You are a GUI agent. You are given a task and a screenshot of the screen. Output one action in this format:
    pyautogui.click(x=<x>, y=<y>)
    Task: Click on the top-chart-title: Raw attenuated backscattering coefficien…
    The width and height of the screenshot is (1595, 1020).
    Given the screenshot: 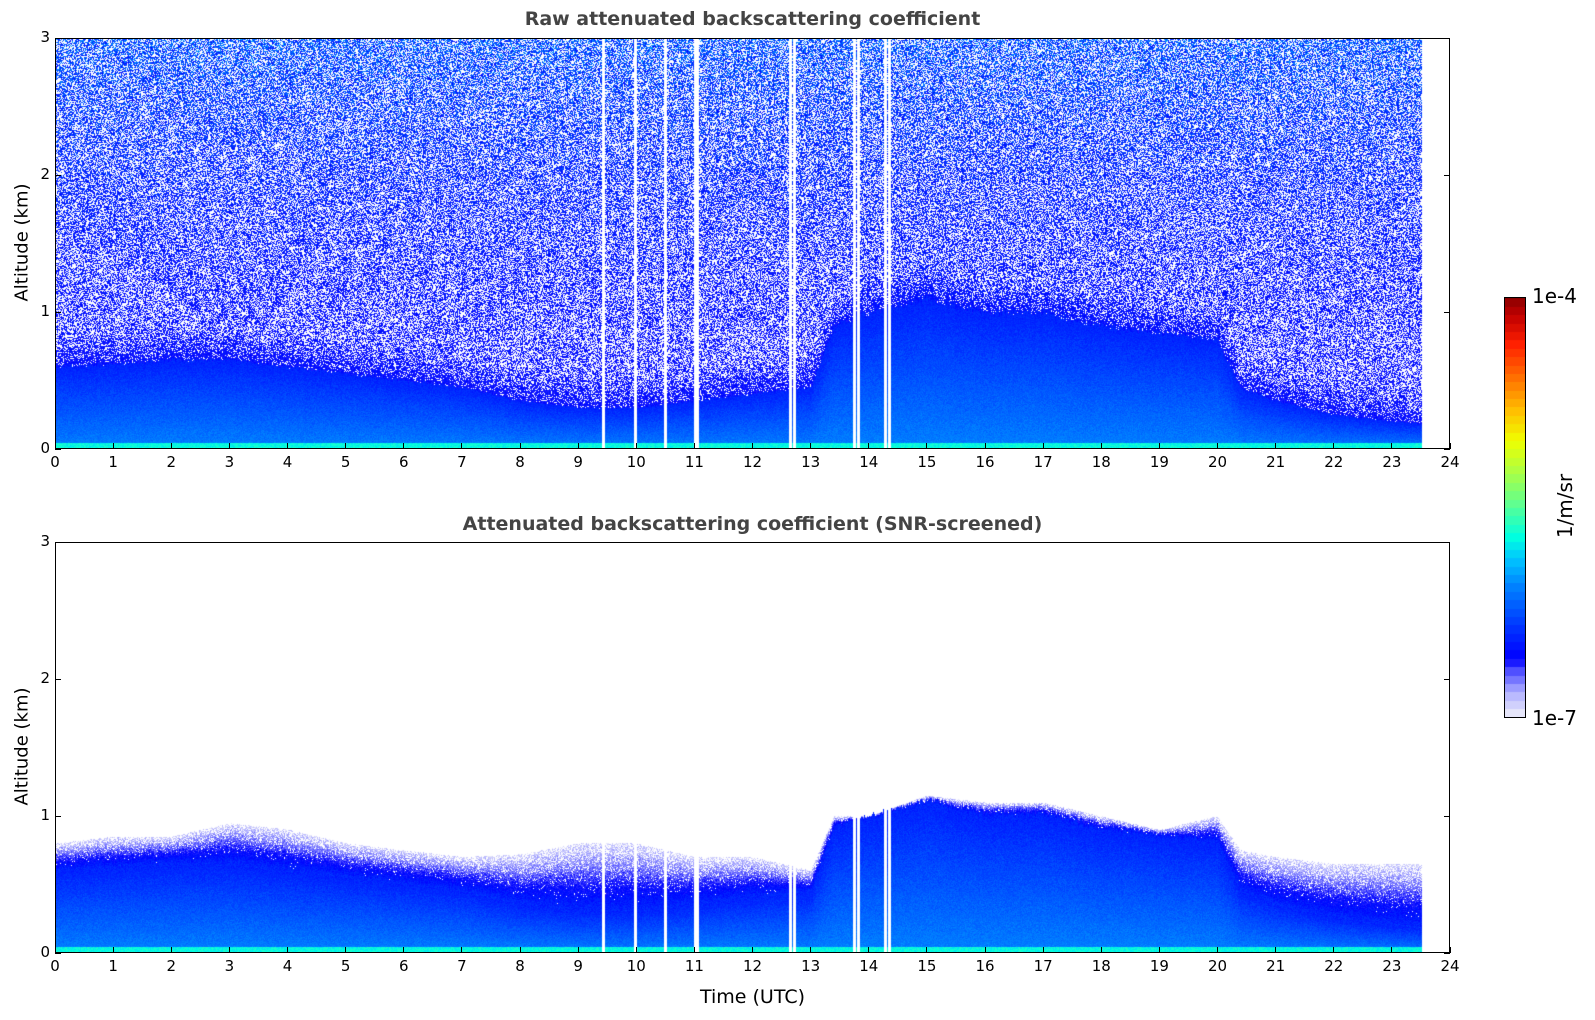 What is the action you would take?
    pyautogui.click(x=752, y=19)
    